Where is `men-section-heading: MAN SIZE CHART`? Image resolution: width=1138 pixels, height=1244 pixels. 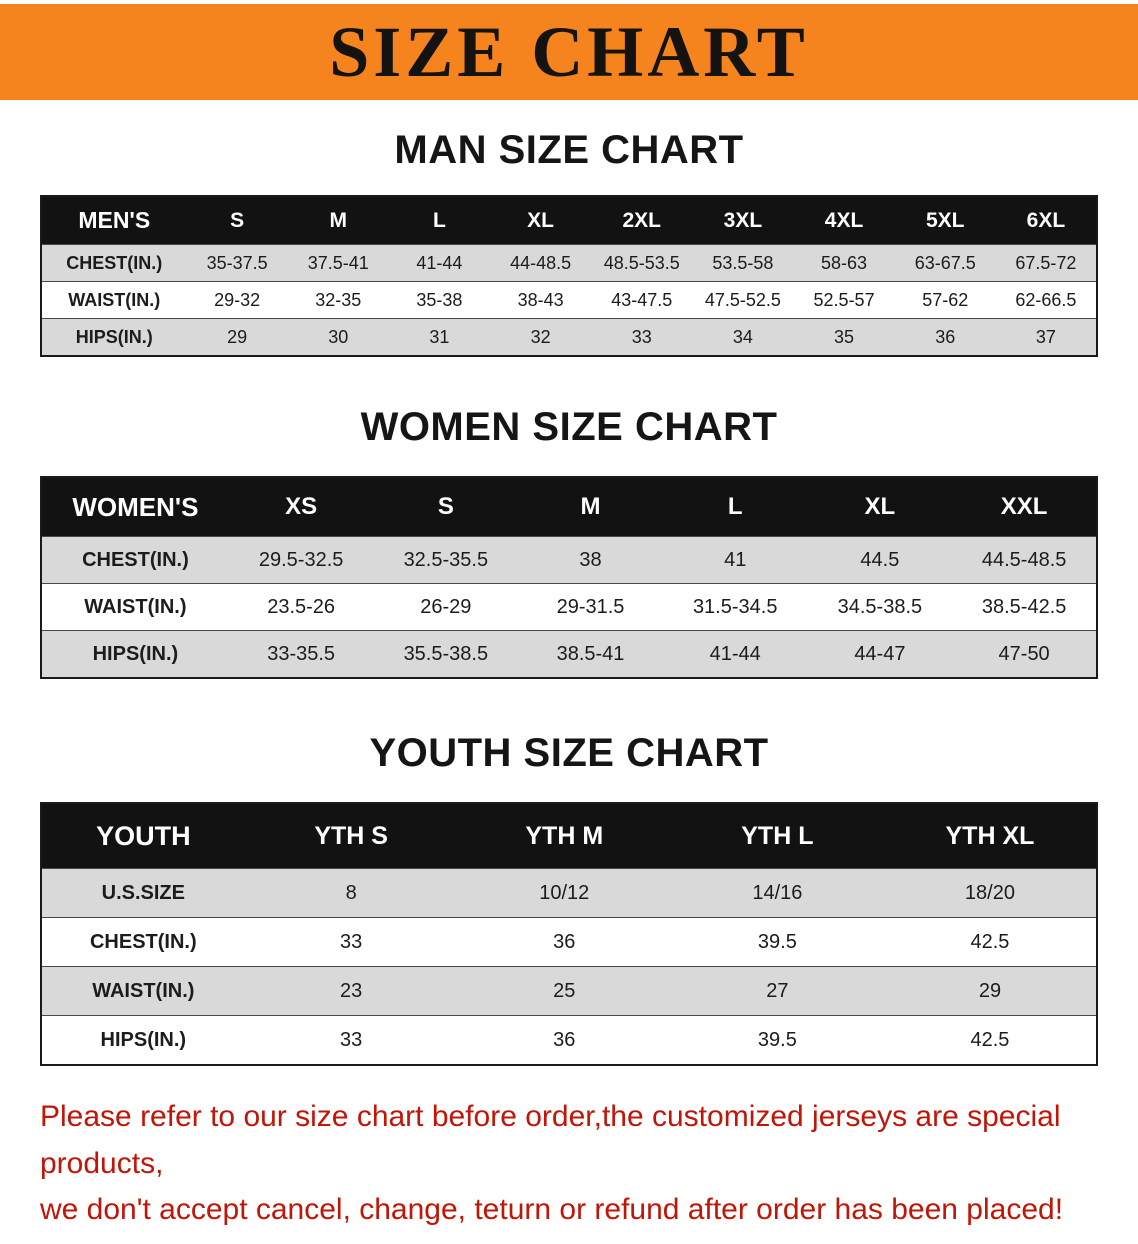 men-section-heading: MAN SIZE CHART is located at coordinates (569, 150).